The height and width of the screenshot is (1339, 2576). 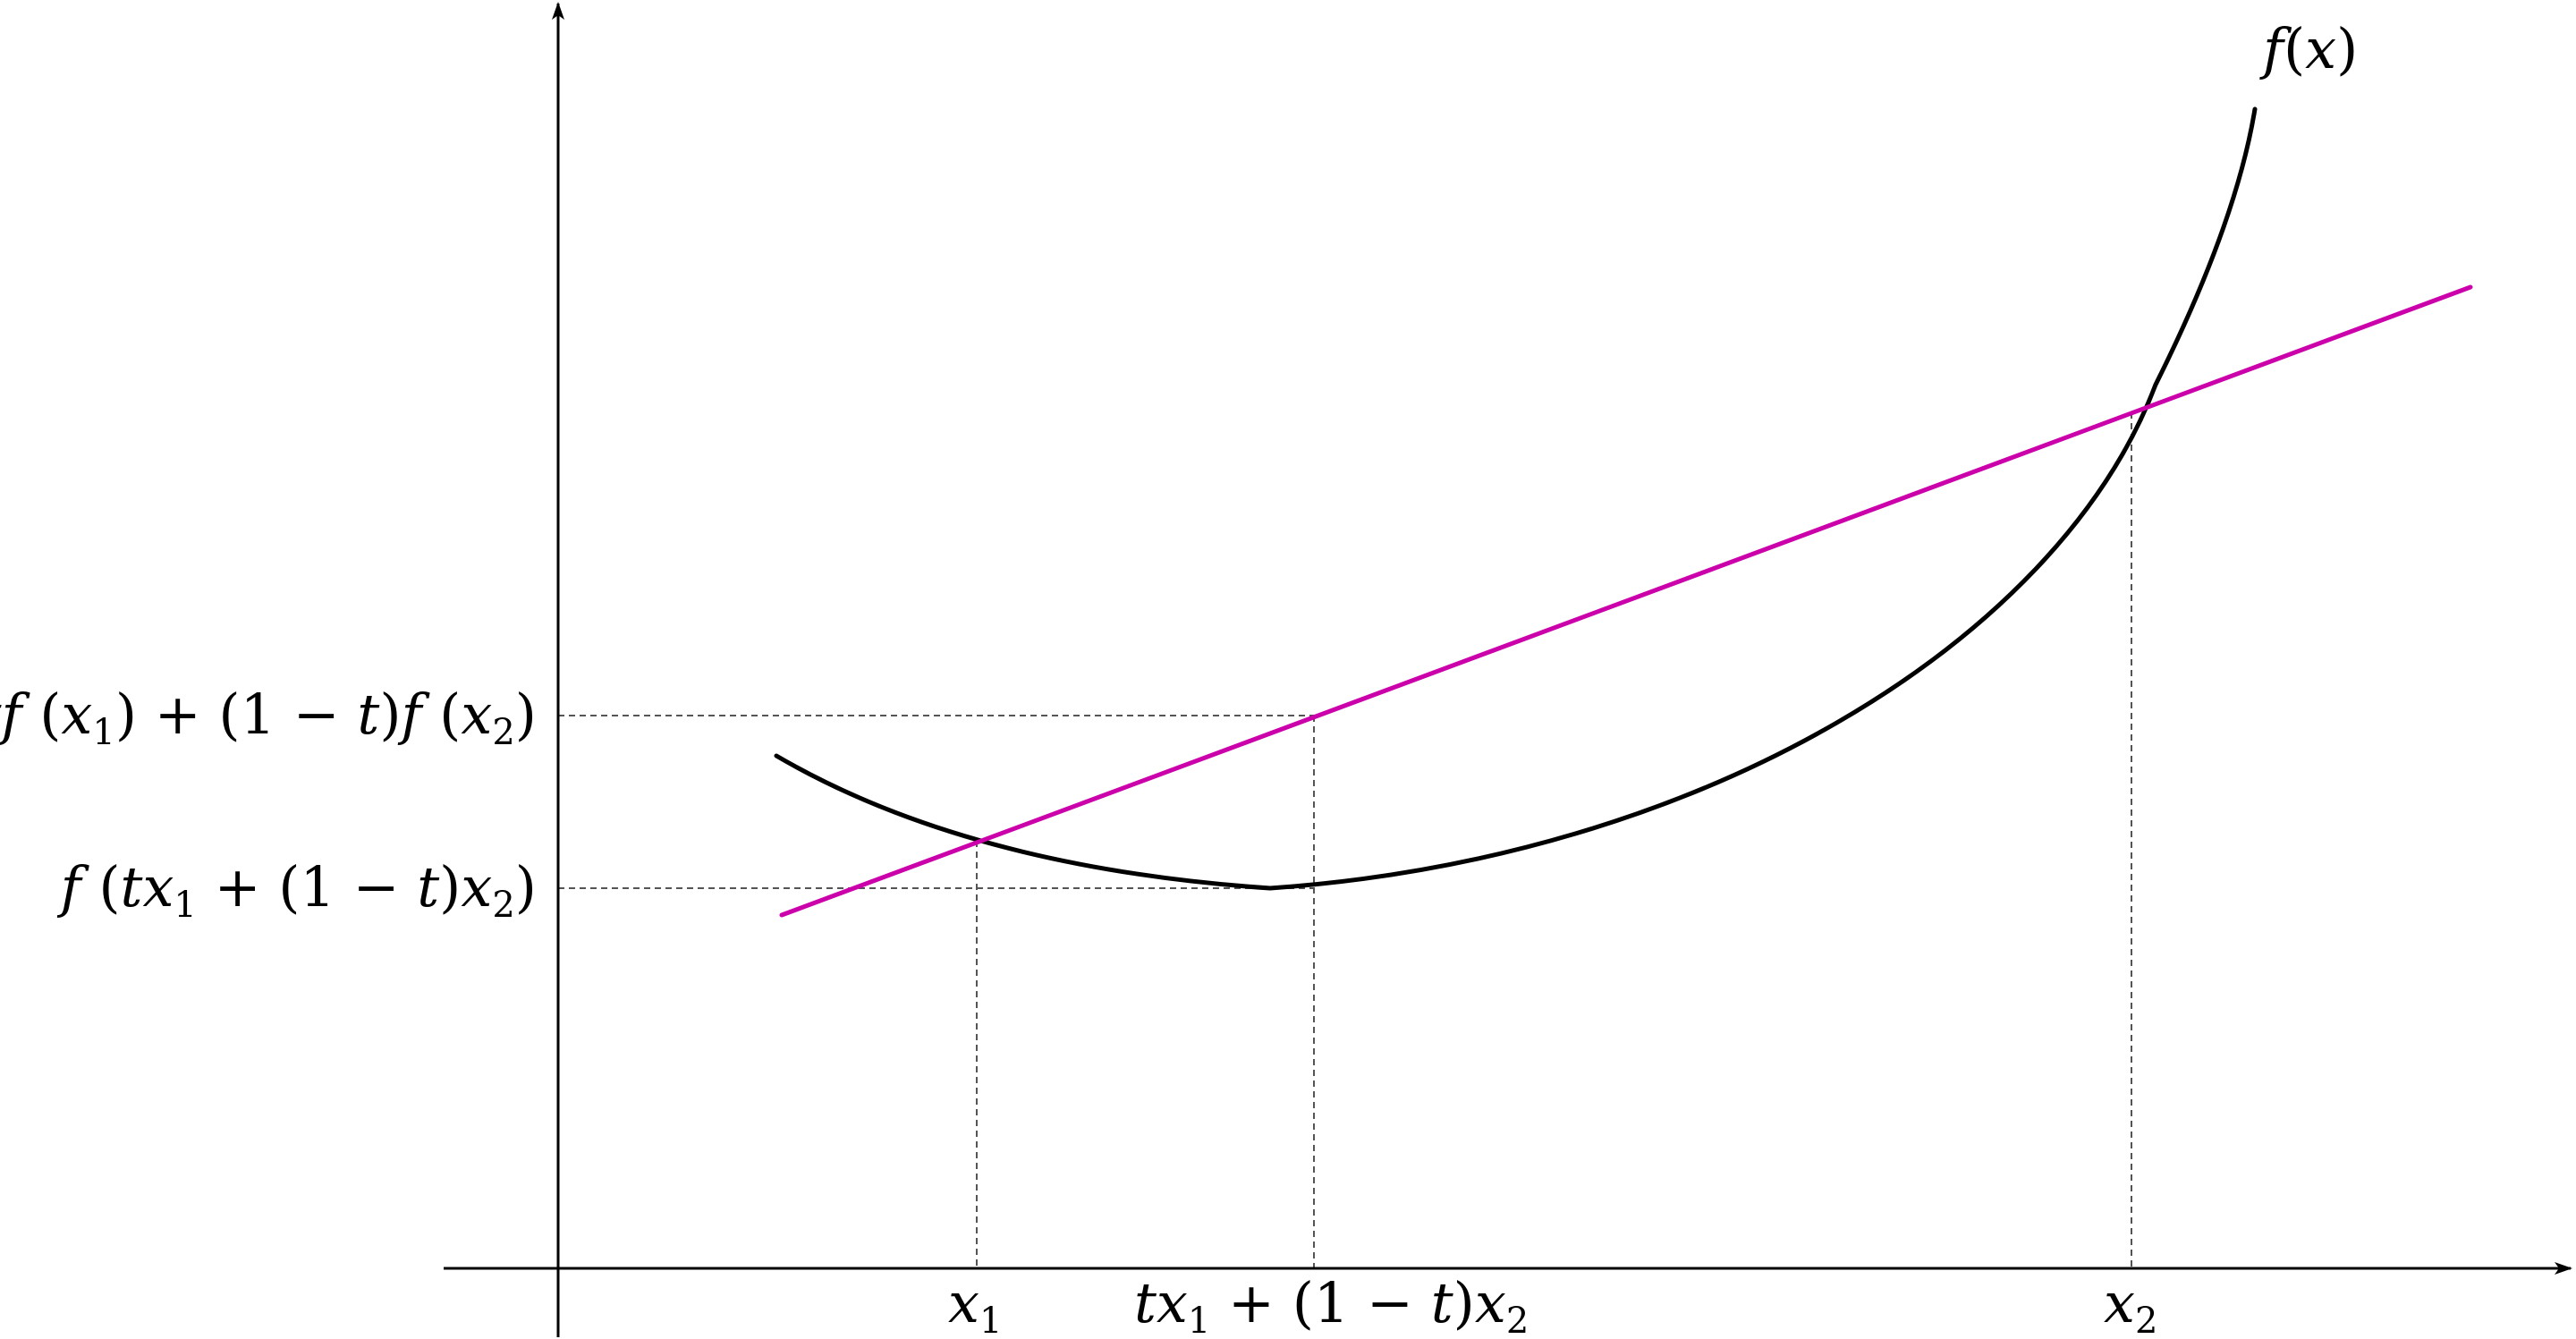 I want to click on y-label-curve: f (tx1 + (1 − t)x2), so click(x=297, y=890).